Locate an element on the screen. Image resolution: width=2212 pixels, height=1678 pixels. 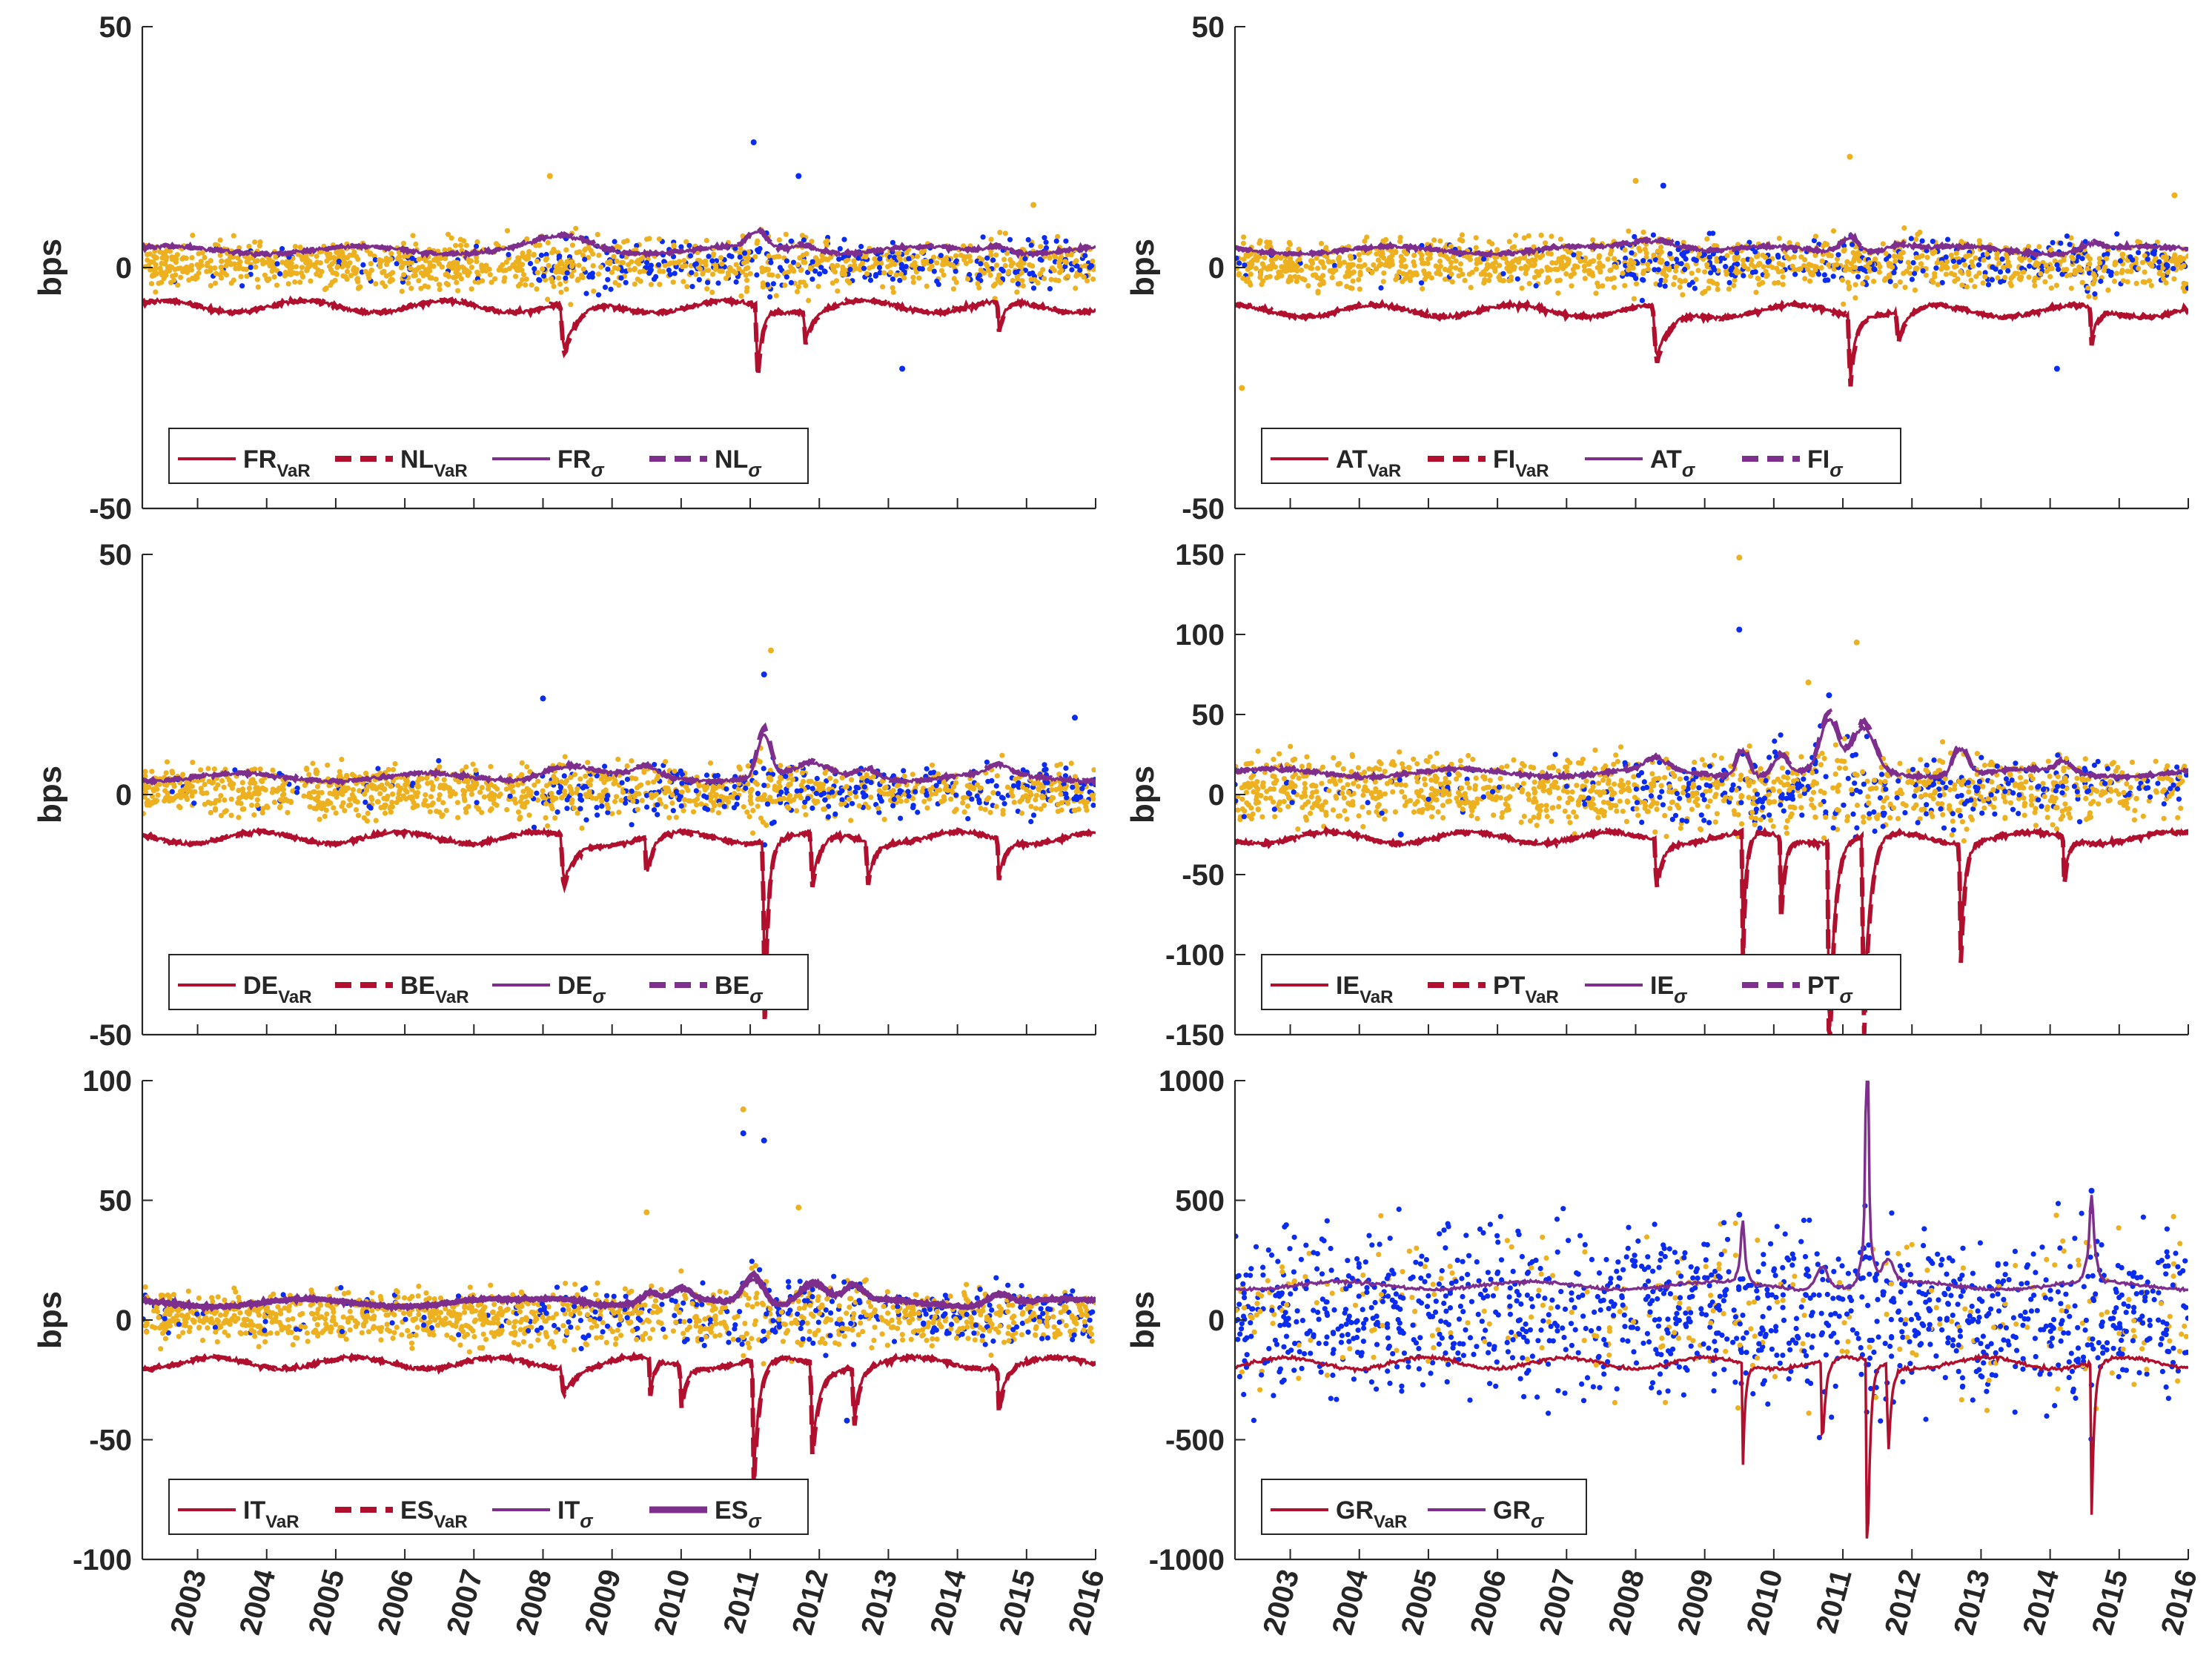
legend-label: DEσ is located at coordinates (581, 990).